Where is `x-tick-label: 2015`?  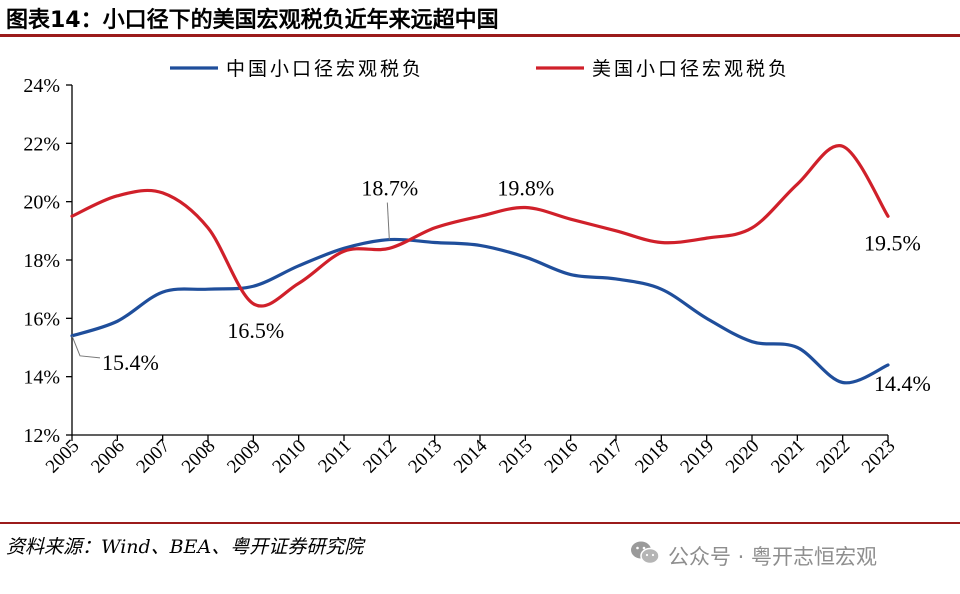
x-tick-label: 2015 is located at coordinates (516, 457).